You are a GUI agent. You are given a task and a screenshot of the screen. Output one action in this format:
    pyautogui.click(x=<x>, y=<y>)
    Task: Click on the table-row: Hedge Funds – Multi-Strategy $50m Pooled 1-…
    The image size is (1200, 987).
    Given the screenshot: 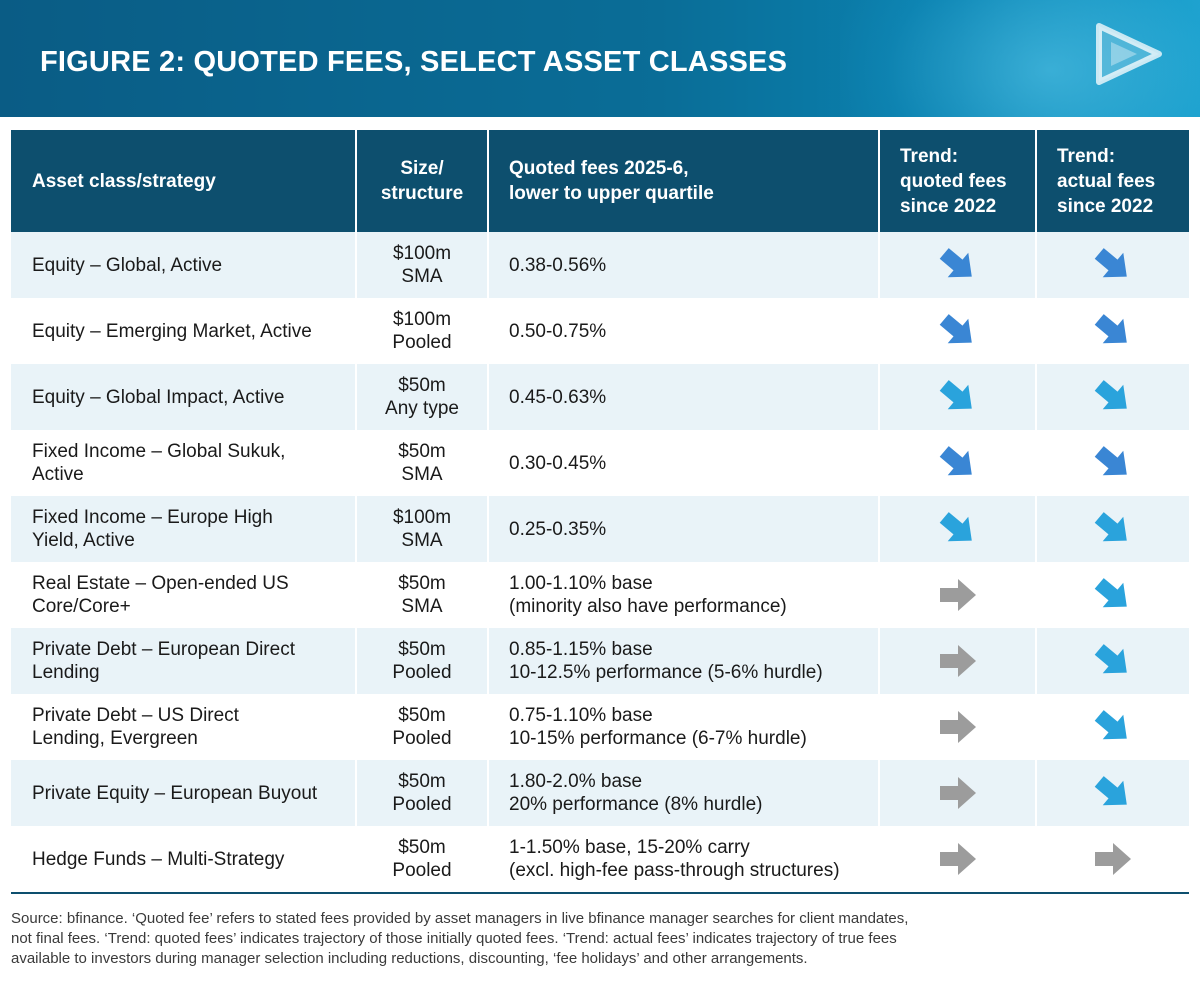 What is the action you would take?
    pyautogui.click(x=600, y=860)
    